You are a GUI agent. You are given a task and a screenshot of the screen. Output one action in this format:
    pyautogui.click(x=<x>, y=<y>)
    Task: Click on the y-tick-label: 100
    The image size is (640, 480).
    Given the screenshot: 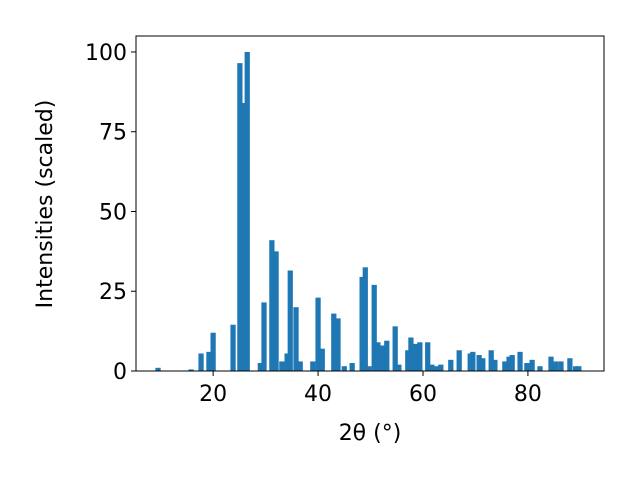 What is the action you would take?
    pyautogui.click(x=106, y=53)
    